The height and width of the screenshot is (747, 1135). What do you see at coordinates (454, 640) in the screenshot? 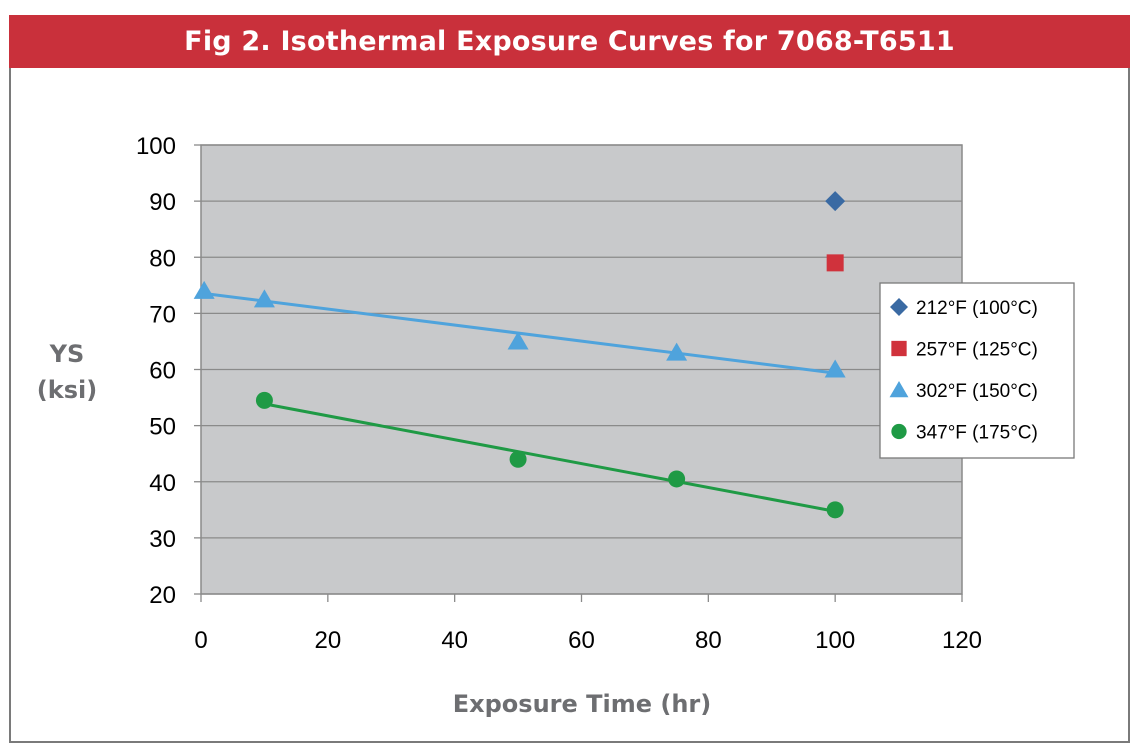
I see `x-tick-label: 40` at bounding box center [454, 640].